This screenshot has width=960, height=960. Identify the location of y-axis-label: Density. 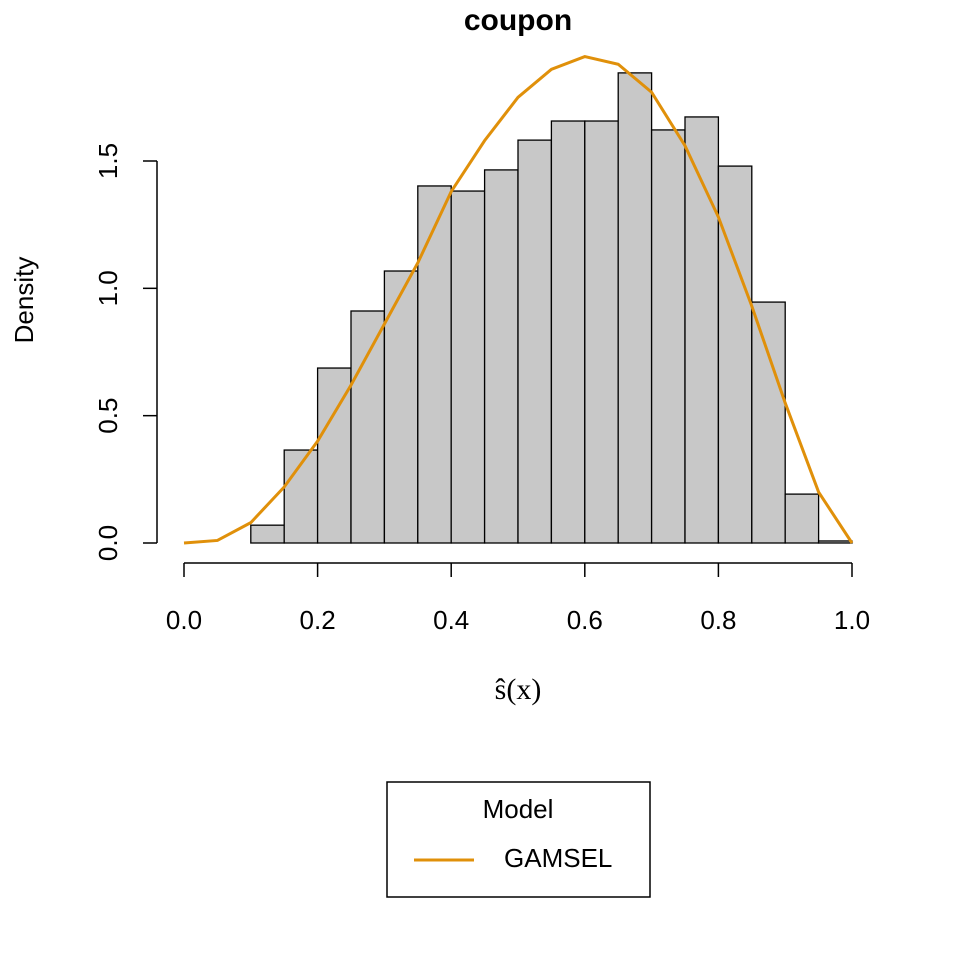
(24, 300).